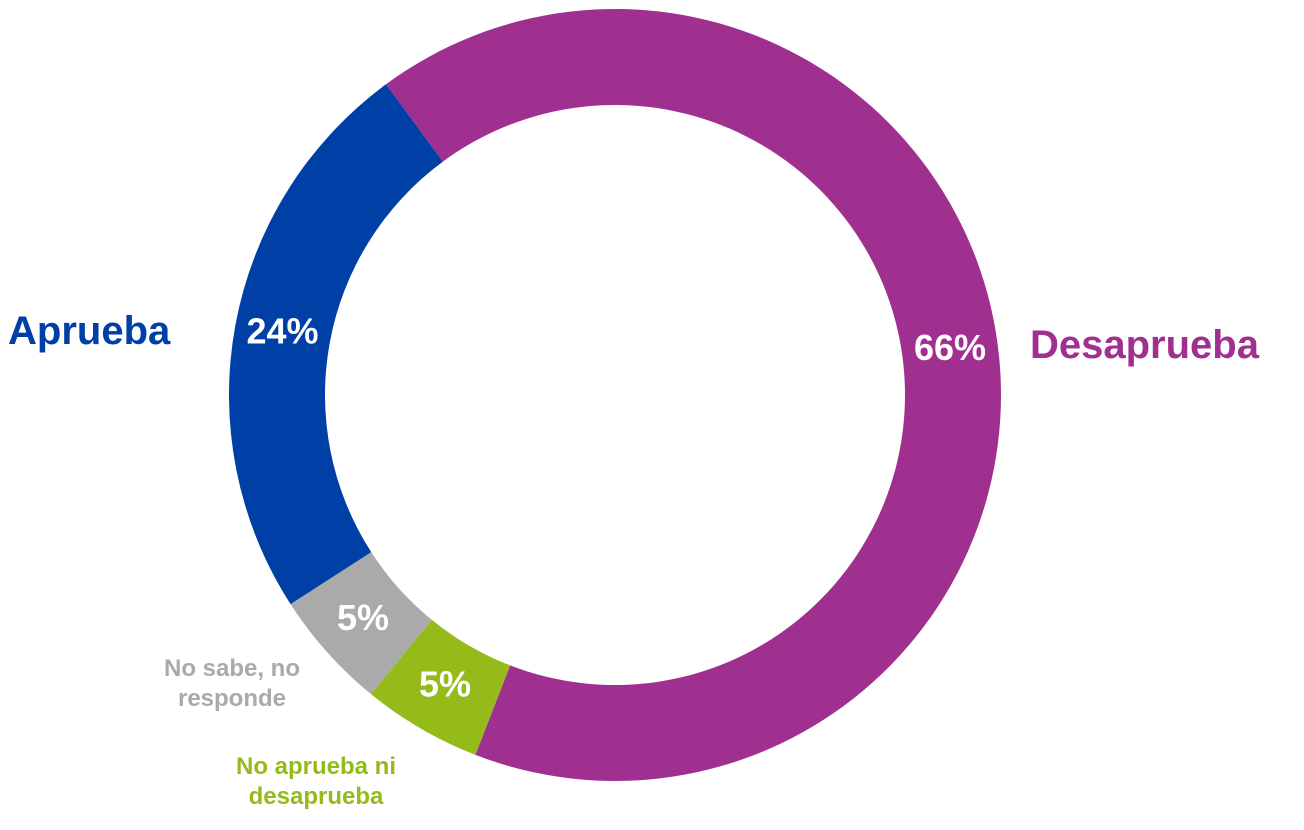 The width and height of the screenshot is (1304, 830). What do you see at coordinates (283, 331) in the screenshot?
I see `value-label: 24%` at bounding box center [283, 331].